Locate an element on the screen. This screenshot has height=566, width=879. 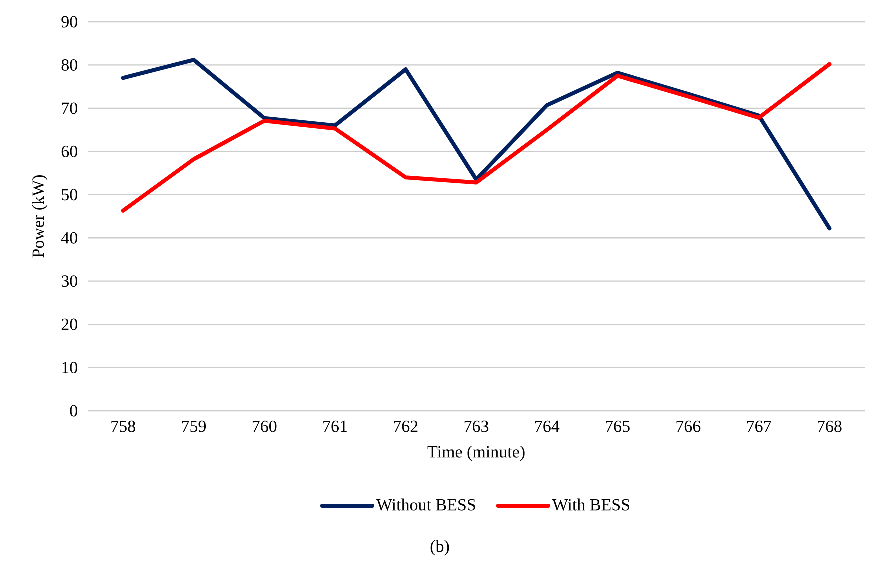
y-axis-title: Power (kW) is located at coordinates (40, 216).